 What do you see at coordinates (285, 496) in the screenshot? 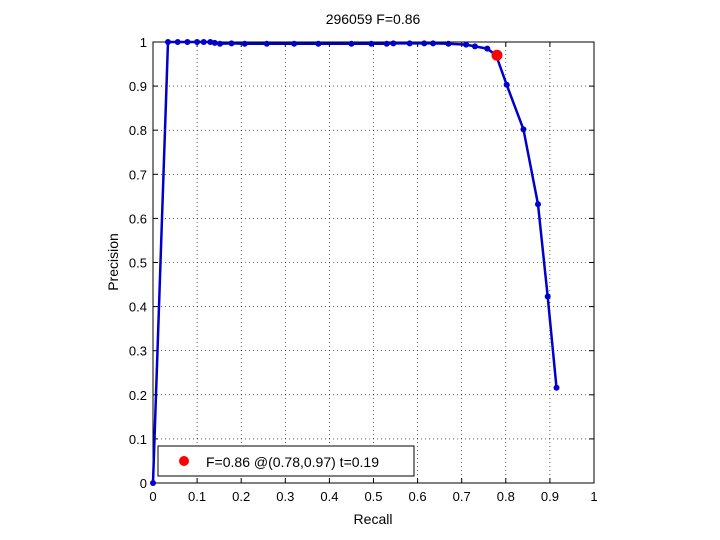
I see `x-tick-label: 0.3` at bounding box center [285, 496].